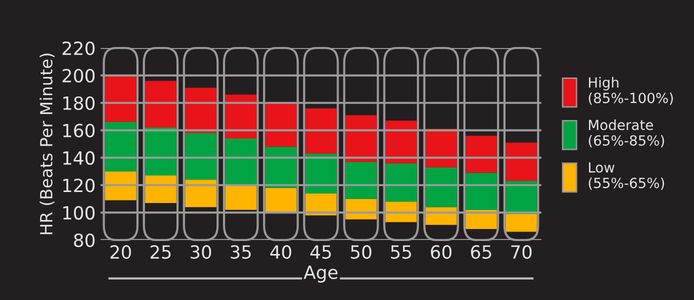 The height and width of the screenshot is (300, 694). Describe the element at coordinates (79, 185) in the screenshot. I see `y-tick-label: 120` at that location.